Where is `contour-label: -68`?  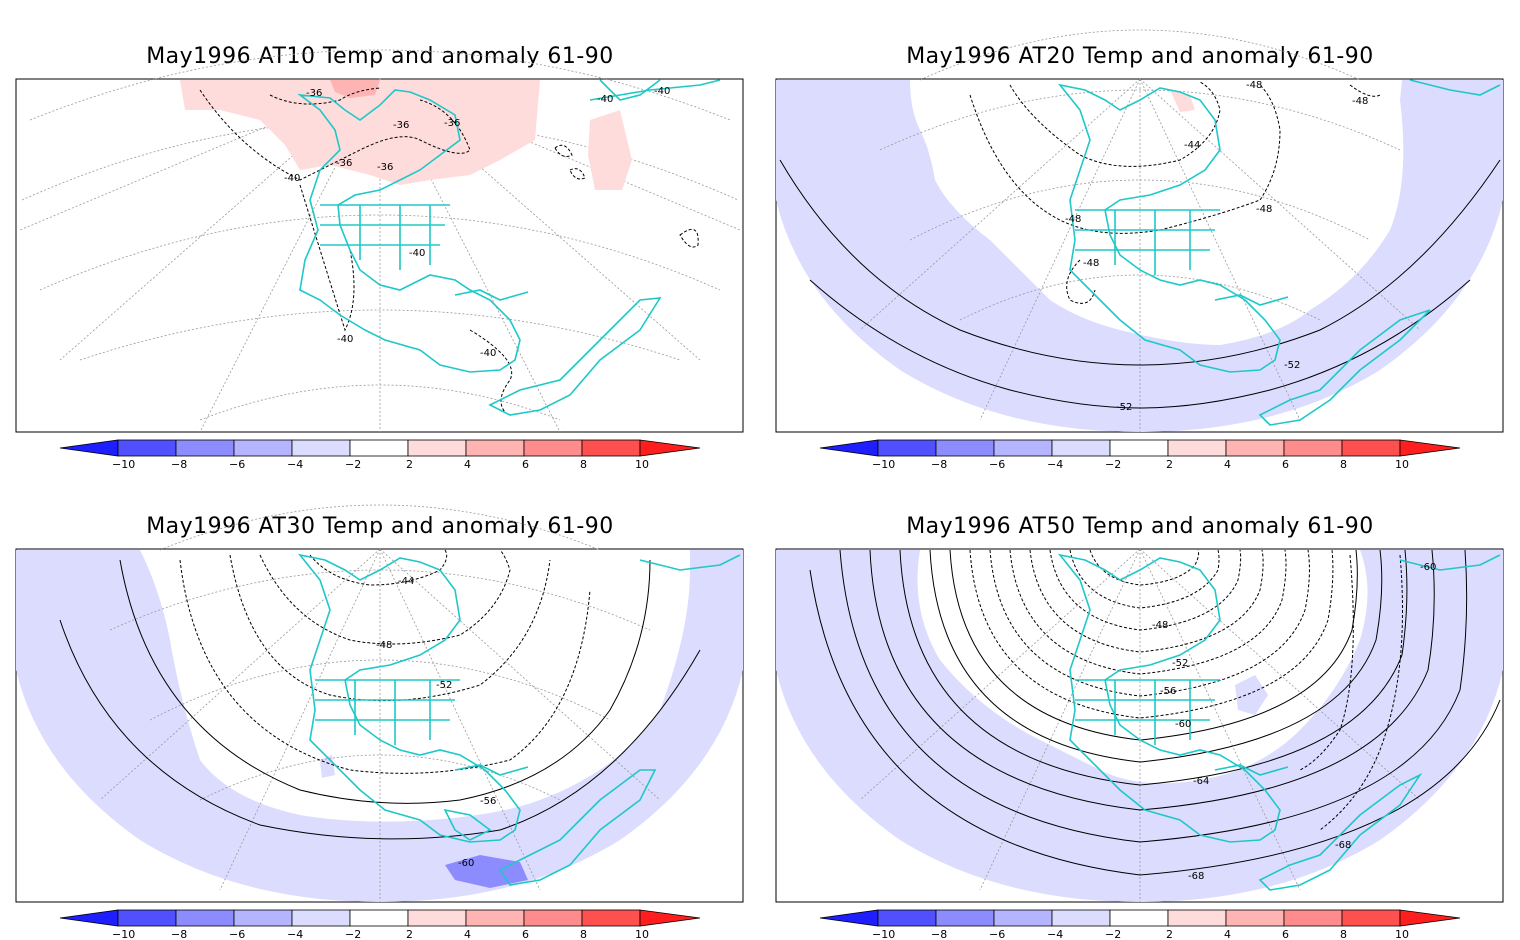 contour-label: -68 is located at coordinates (1343, 845).